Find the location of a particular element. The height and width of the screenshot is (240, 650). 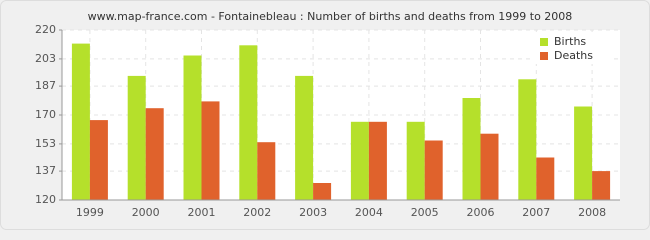

y-tick-label: 220 is located at coordinates (45, 29).